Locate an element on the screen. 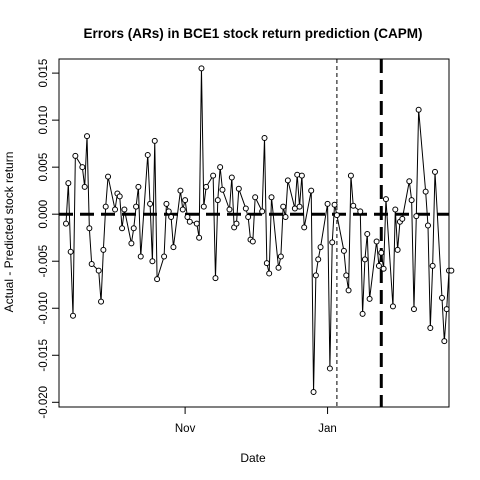 This screenshot has height=480, width=480. y-tick-label: 0.005 is located at coordinates (44, 167).